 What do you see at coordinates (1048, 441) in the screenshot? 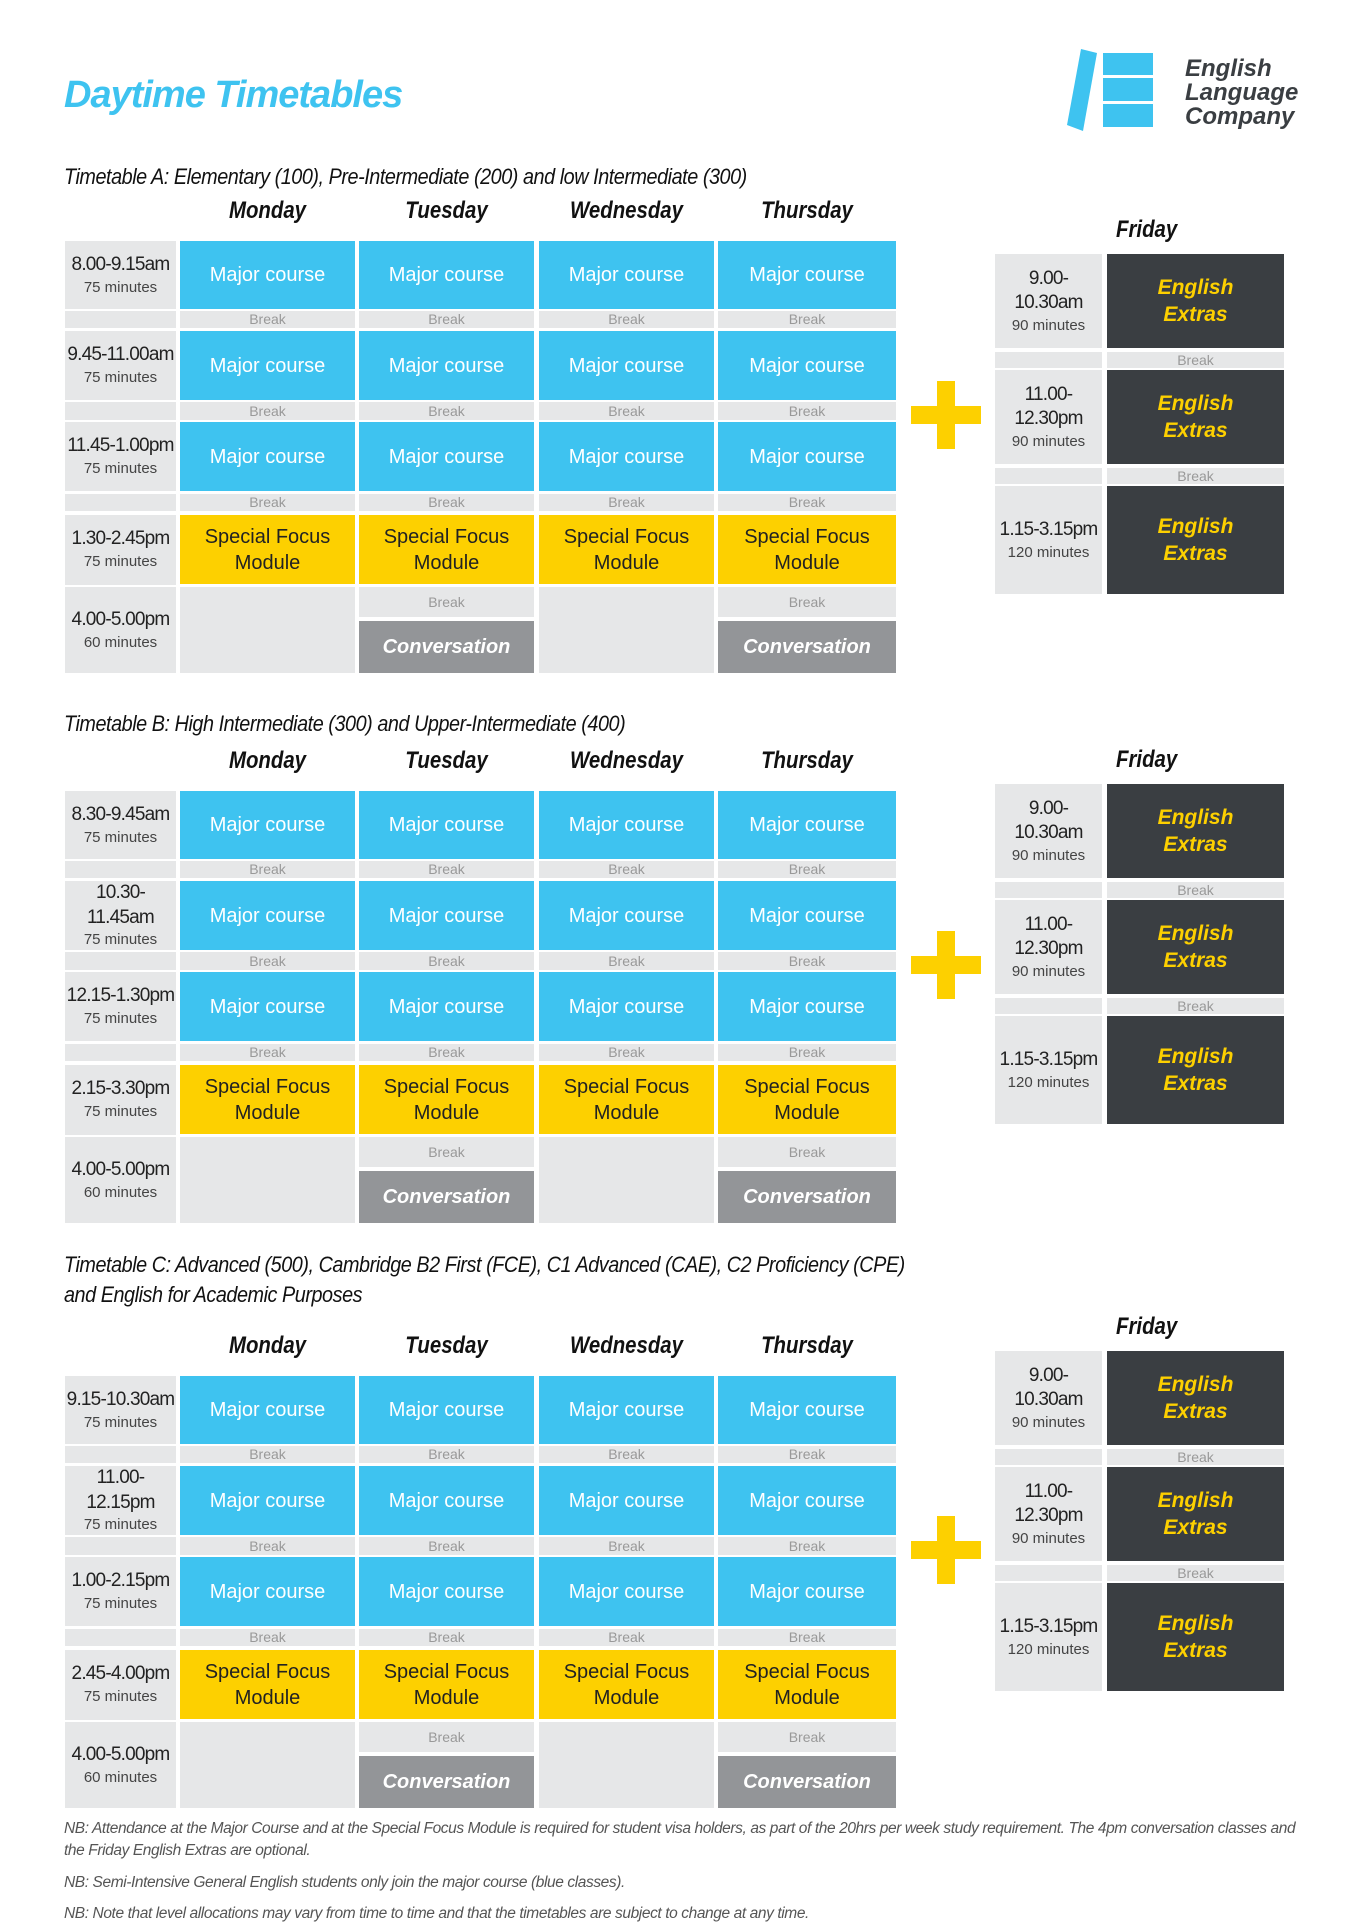
I see `slot-duration: 90 minutes` at bounding box center [1048, 441].